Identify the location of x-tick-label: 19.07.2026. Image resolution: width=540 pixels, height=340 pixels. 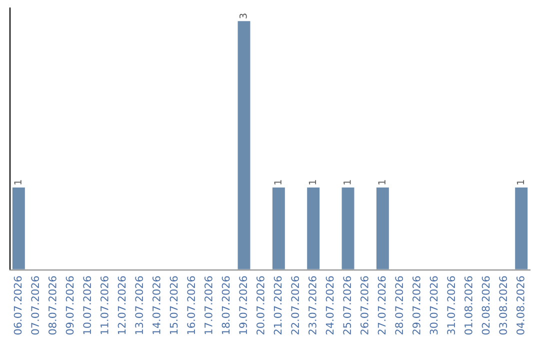
(243, 305).